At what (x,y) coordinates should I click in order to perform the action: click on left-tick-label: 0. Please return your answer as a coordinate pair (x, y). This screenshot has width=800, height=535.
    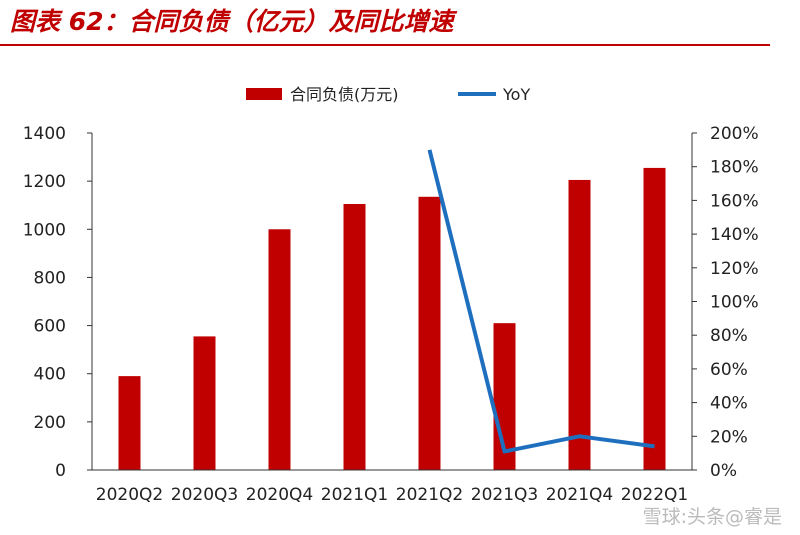
    Looking at the image, I should click on (60, 471).